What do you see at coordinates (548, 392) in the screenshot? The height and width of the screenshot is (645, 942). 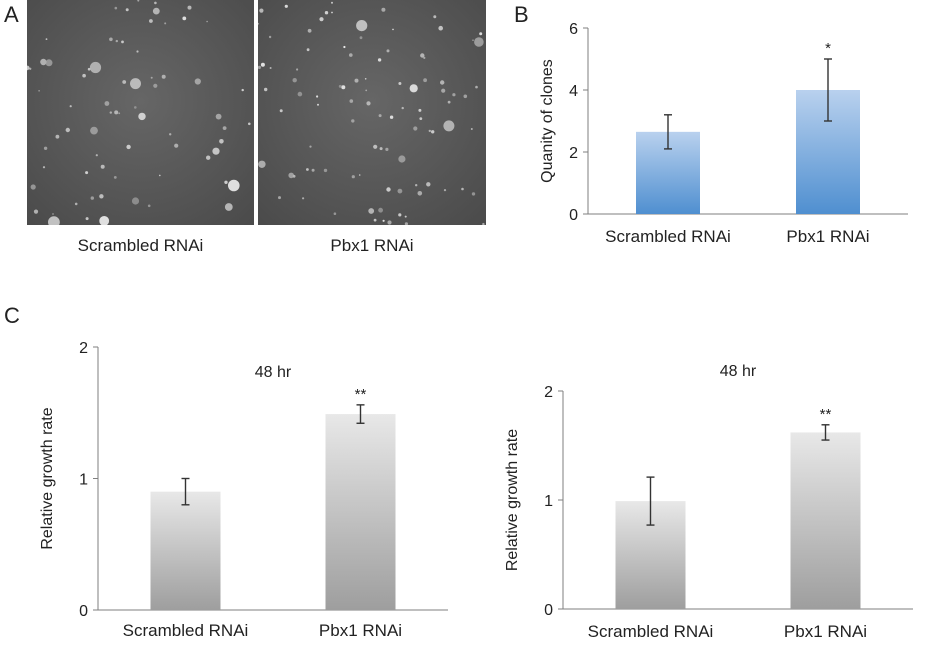 I see `y-tick-label: 2` at bounding box center [548, 392].